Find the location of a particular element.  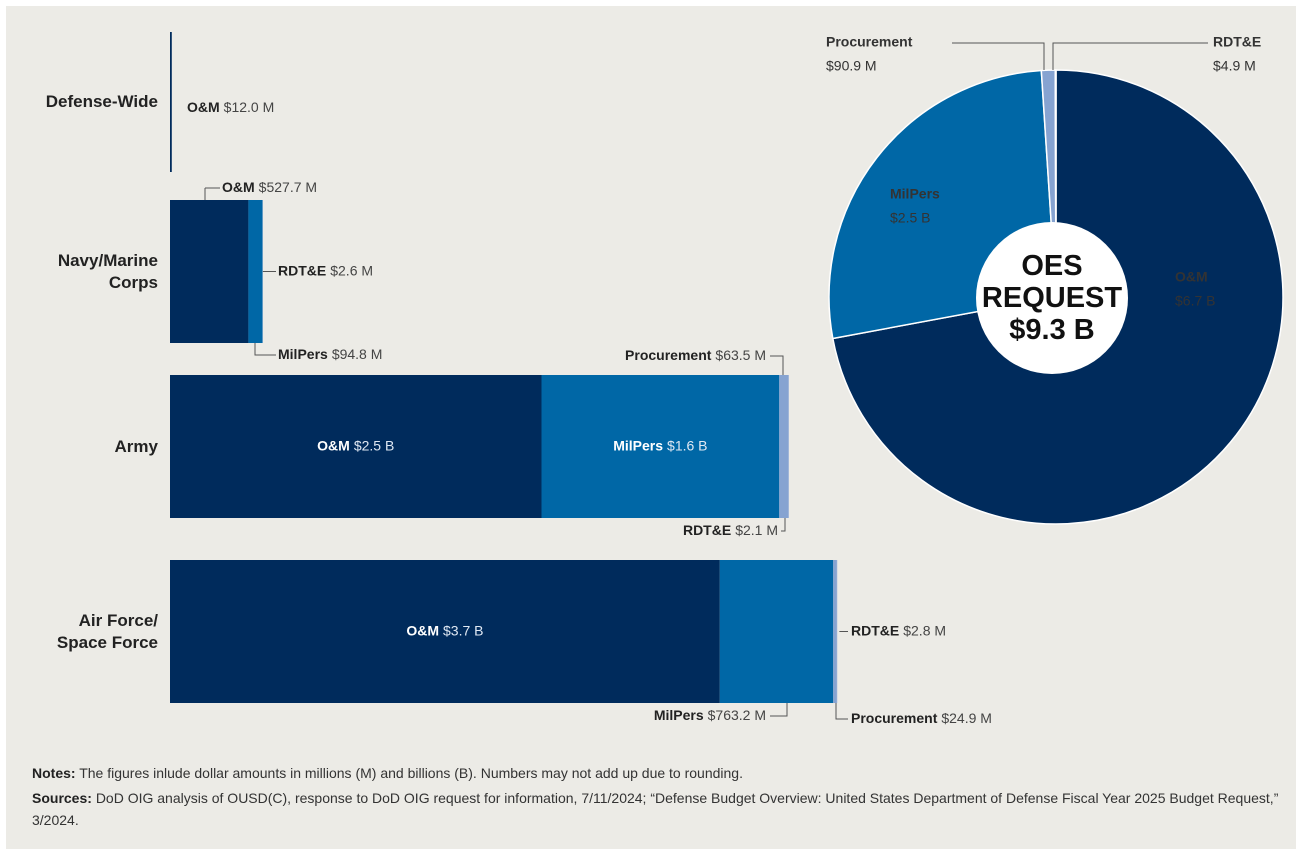

segment-label: MilPers $1.6 B is located at coordinates (660, 445).